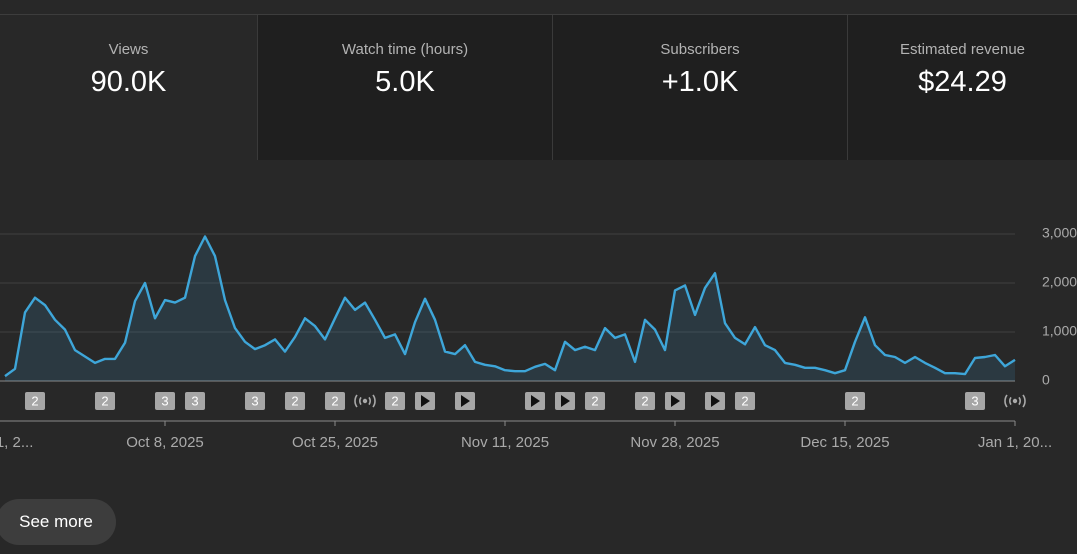 The image size is (1077, 554). Describe the element at coordinates (505, 442) in the screenshot. I see `x-tick-label: Nov 11, 2025` at that location.